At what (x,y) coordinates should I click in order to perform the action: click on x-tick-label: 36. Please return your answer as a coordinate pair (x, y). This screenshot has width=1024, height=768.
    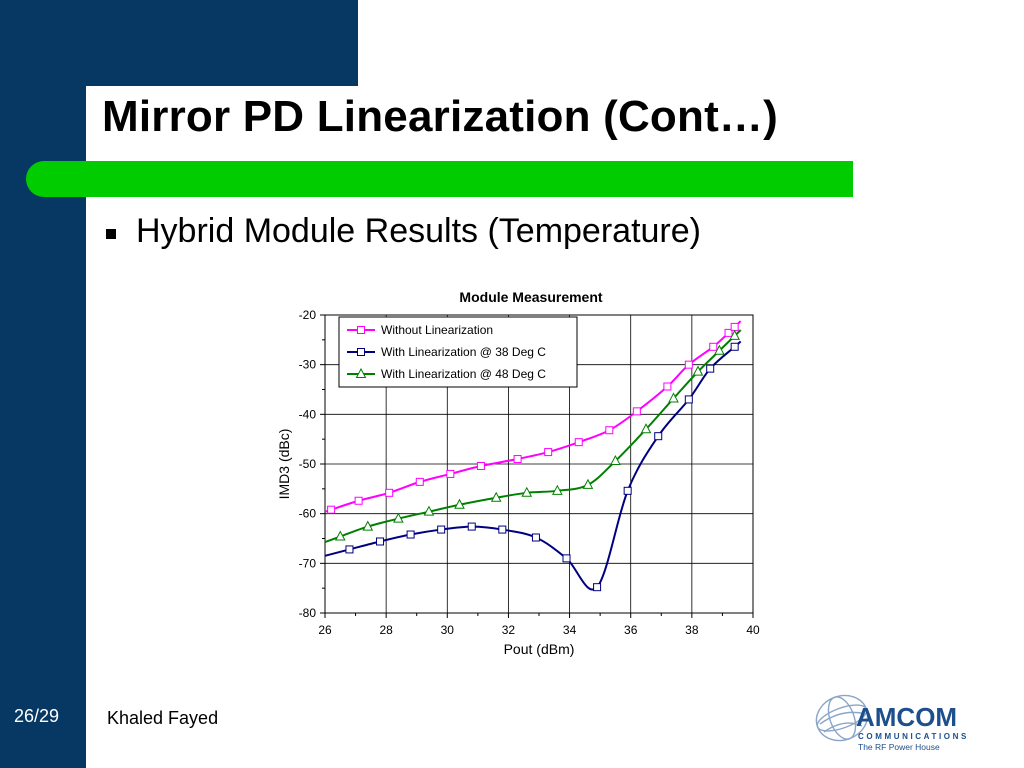
    Looking at the image, I should click on (631, 630).